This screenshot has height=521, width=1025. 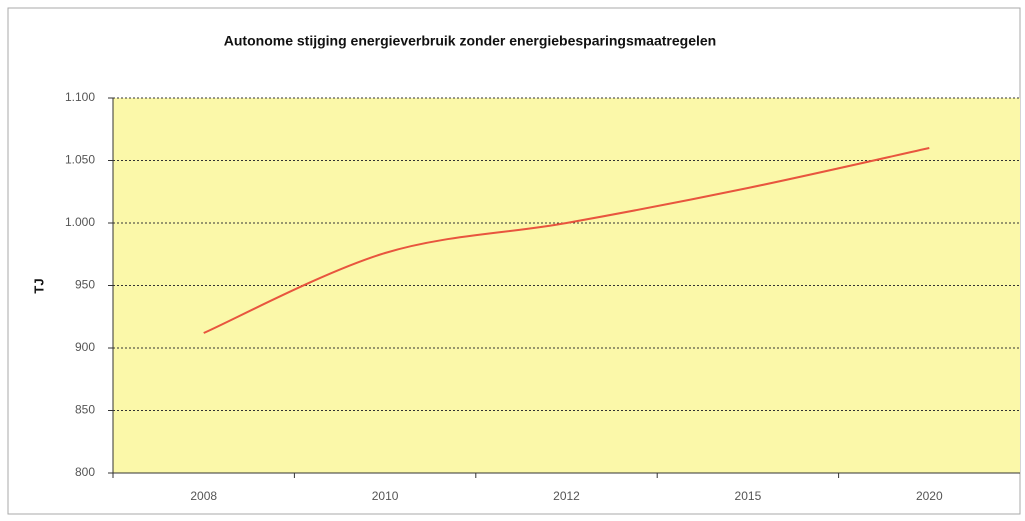 I want to click on y-tick-label: 950, so click(x=85, y=285).